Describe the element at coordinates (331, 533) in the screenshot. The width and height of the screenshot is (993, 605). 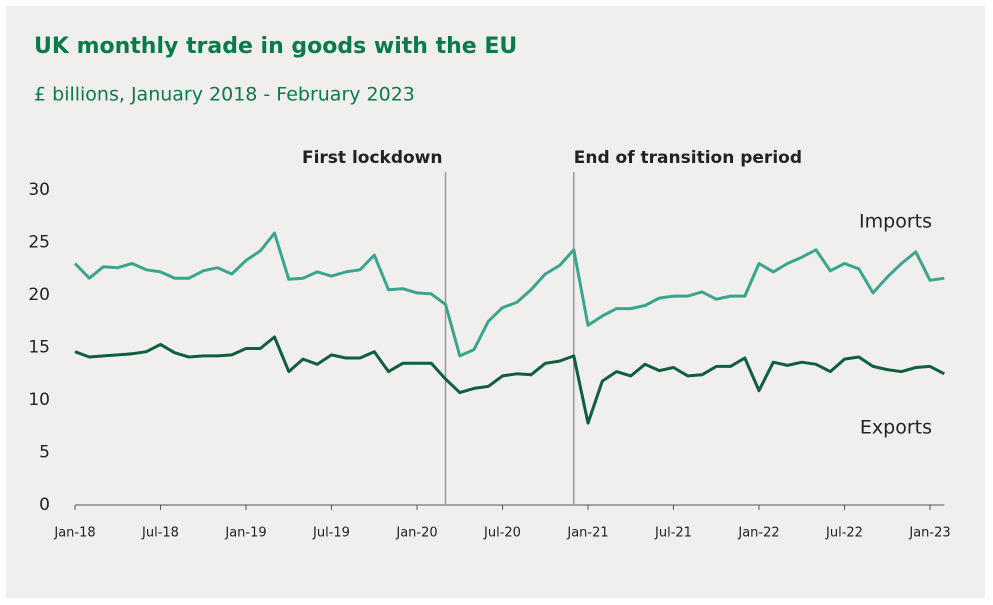
I see `x-tick-label: Jul-19` at that location.